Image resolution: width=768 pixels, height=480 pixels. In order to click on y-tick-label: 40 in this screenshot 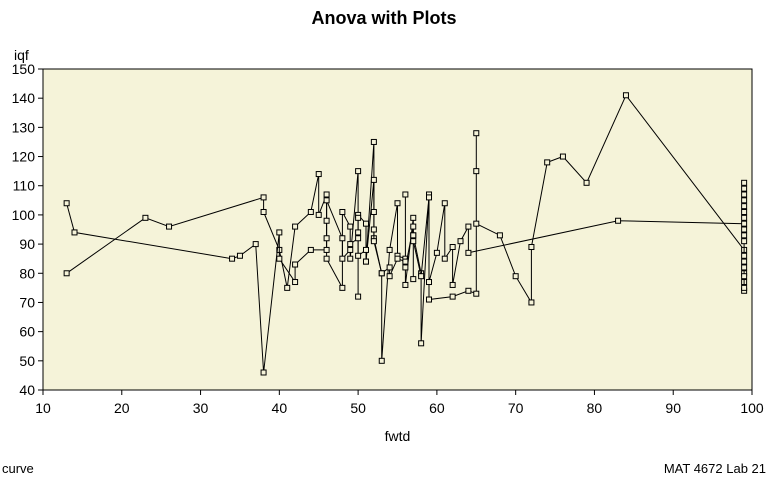, I will do `click(27, 390)`.